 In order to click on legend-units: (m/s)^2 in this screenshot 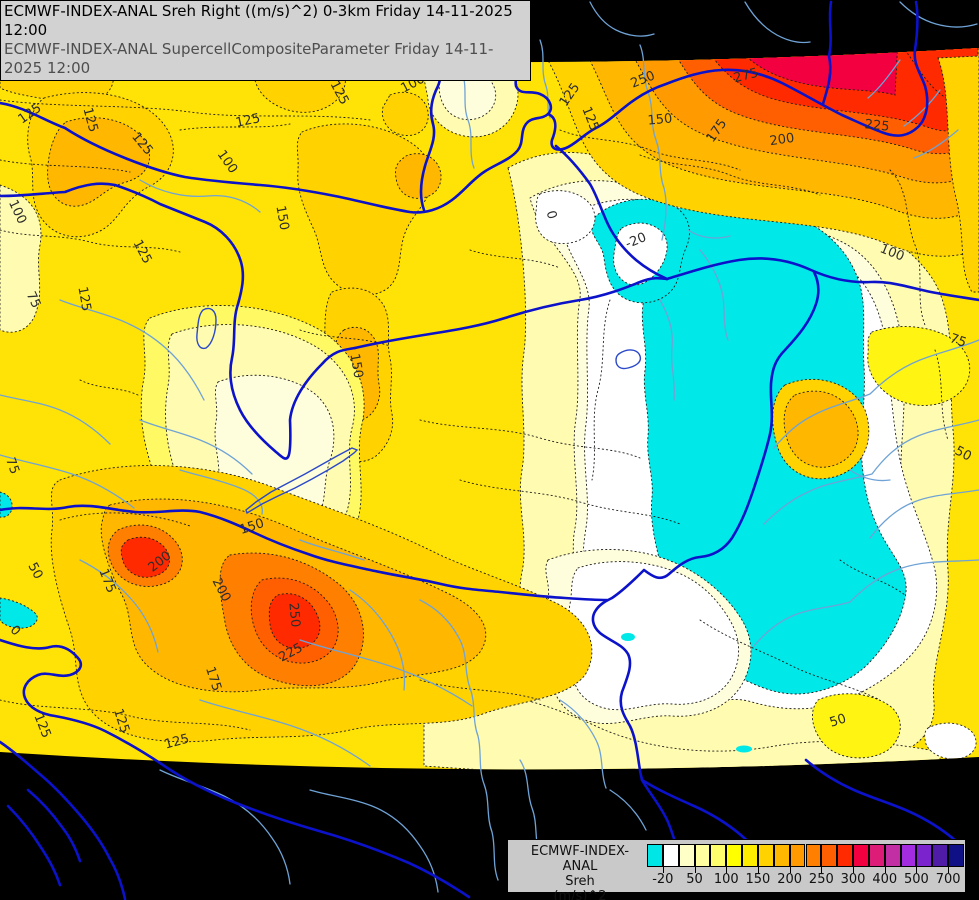, I will do `click(580, 894)`.